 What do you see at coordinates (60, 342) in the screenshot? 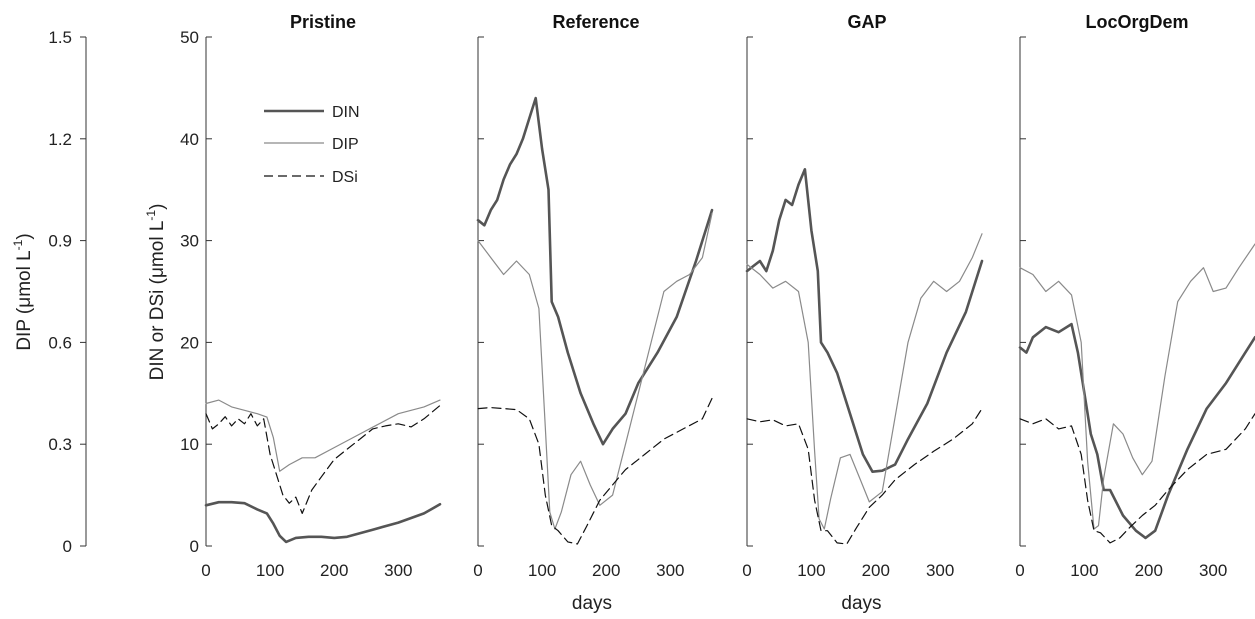
I see `dip-axis-tick-label: 0.6` at bounding box center [60, 342].